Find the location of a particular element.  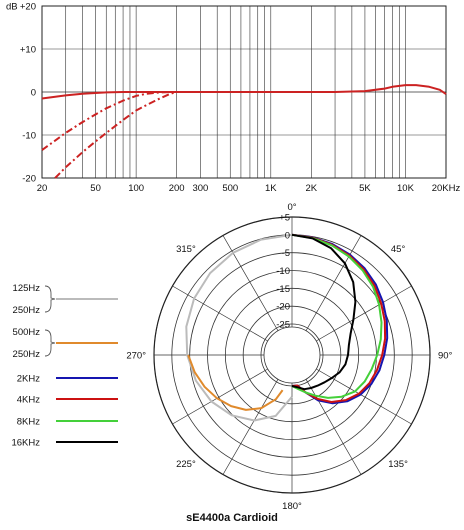

polar-legend: 125Hz 250Hz 500Hz 250Hz 2KHz 4KHz 8KHz 16KHz is located at coordinates (64, 366).